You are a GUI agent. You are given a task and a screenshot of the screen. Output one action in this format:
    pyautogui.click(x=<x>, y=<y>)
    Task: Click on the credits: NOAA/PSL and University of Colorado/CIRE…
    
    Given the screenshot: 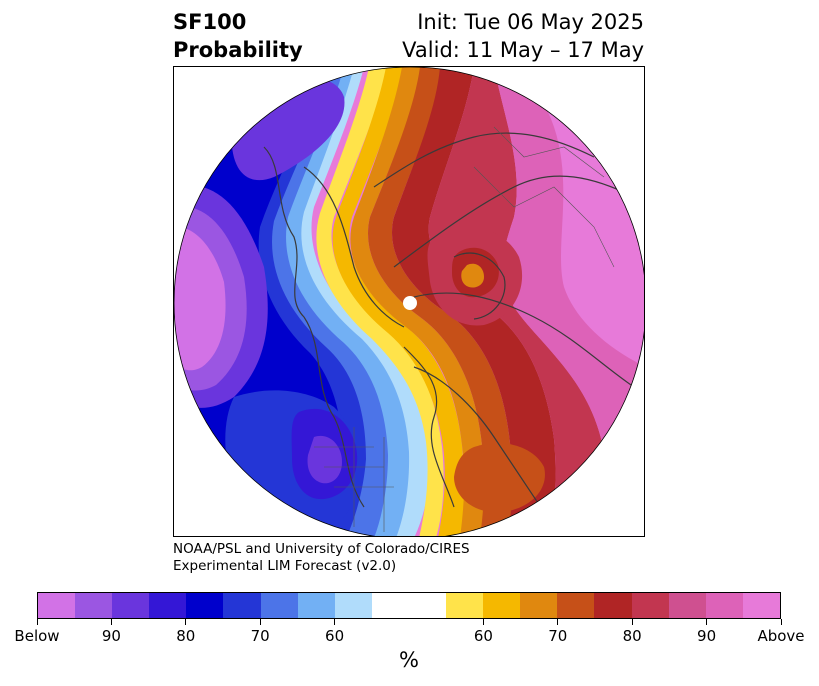 What is the action you would take?
    pyautogui.click(x=321, y=558)
    